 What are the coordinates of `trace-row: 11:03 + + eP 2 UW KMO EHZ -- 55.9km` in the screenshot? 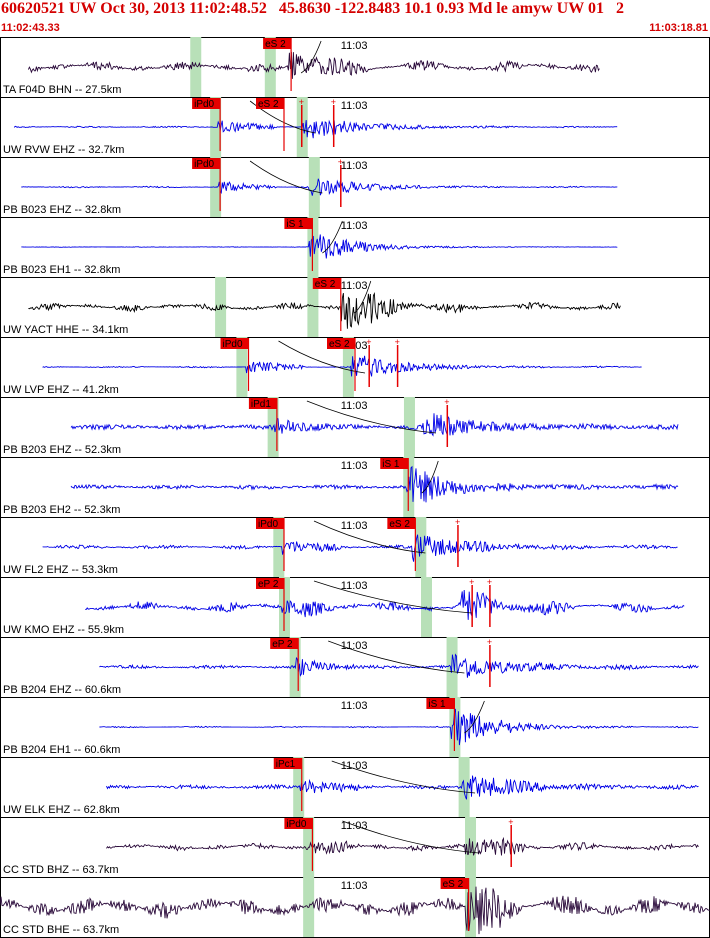 It's located at (355, 607).